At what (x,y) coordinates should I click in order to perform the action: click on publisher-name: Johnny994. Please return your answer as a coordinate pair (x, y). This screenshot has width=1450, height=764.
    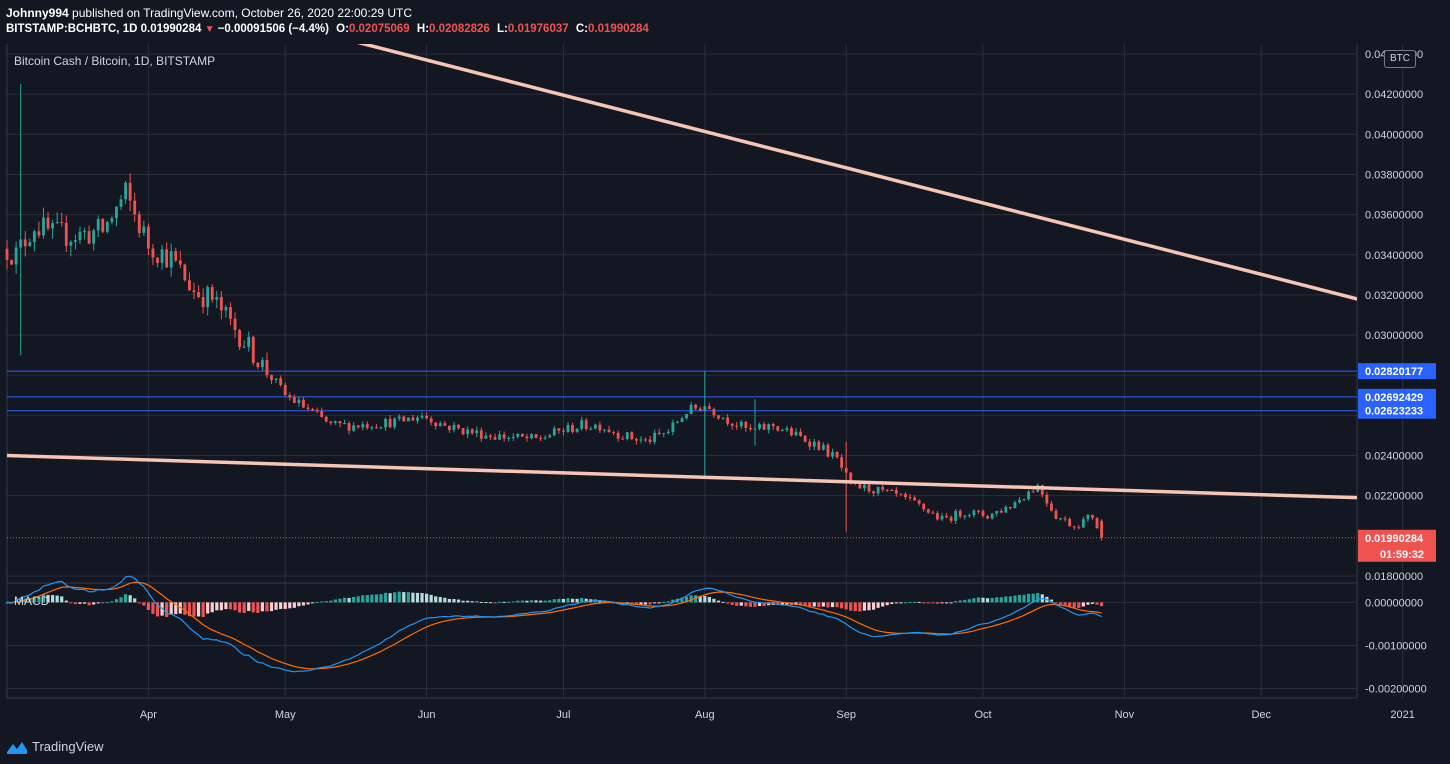
    Looking at the image, I should click on (37, 13).